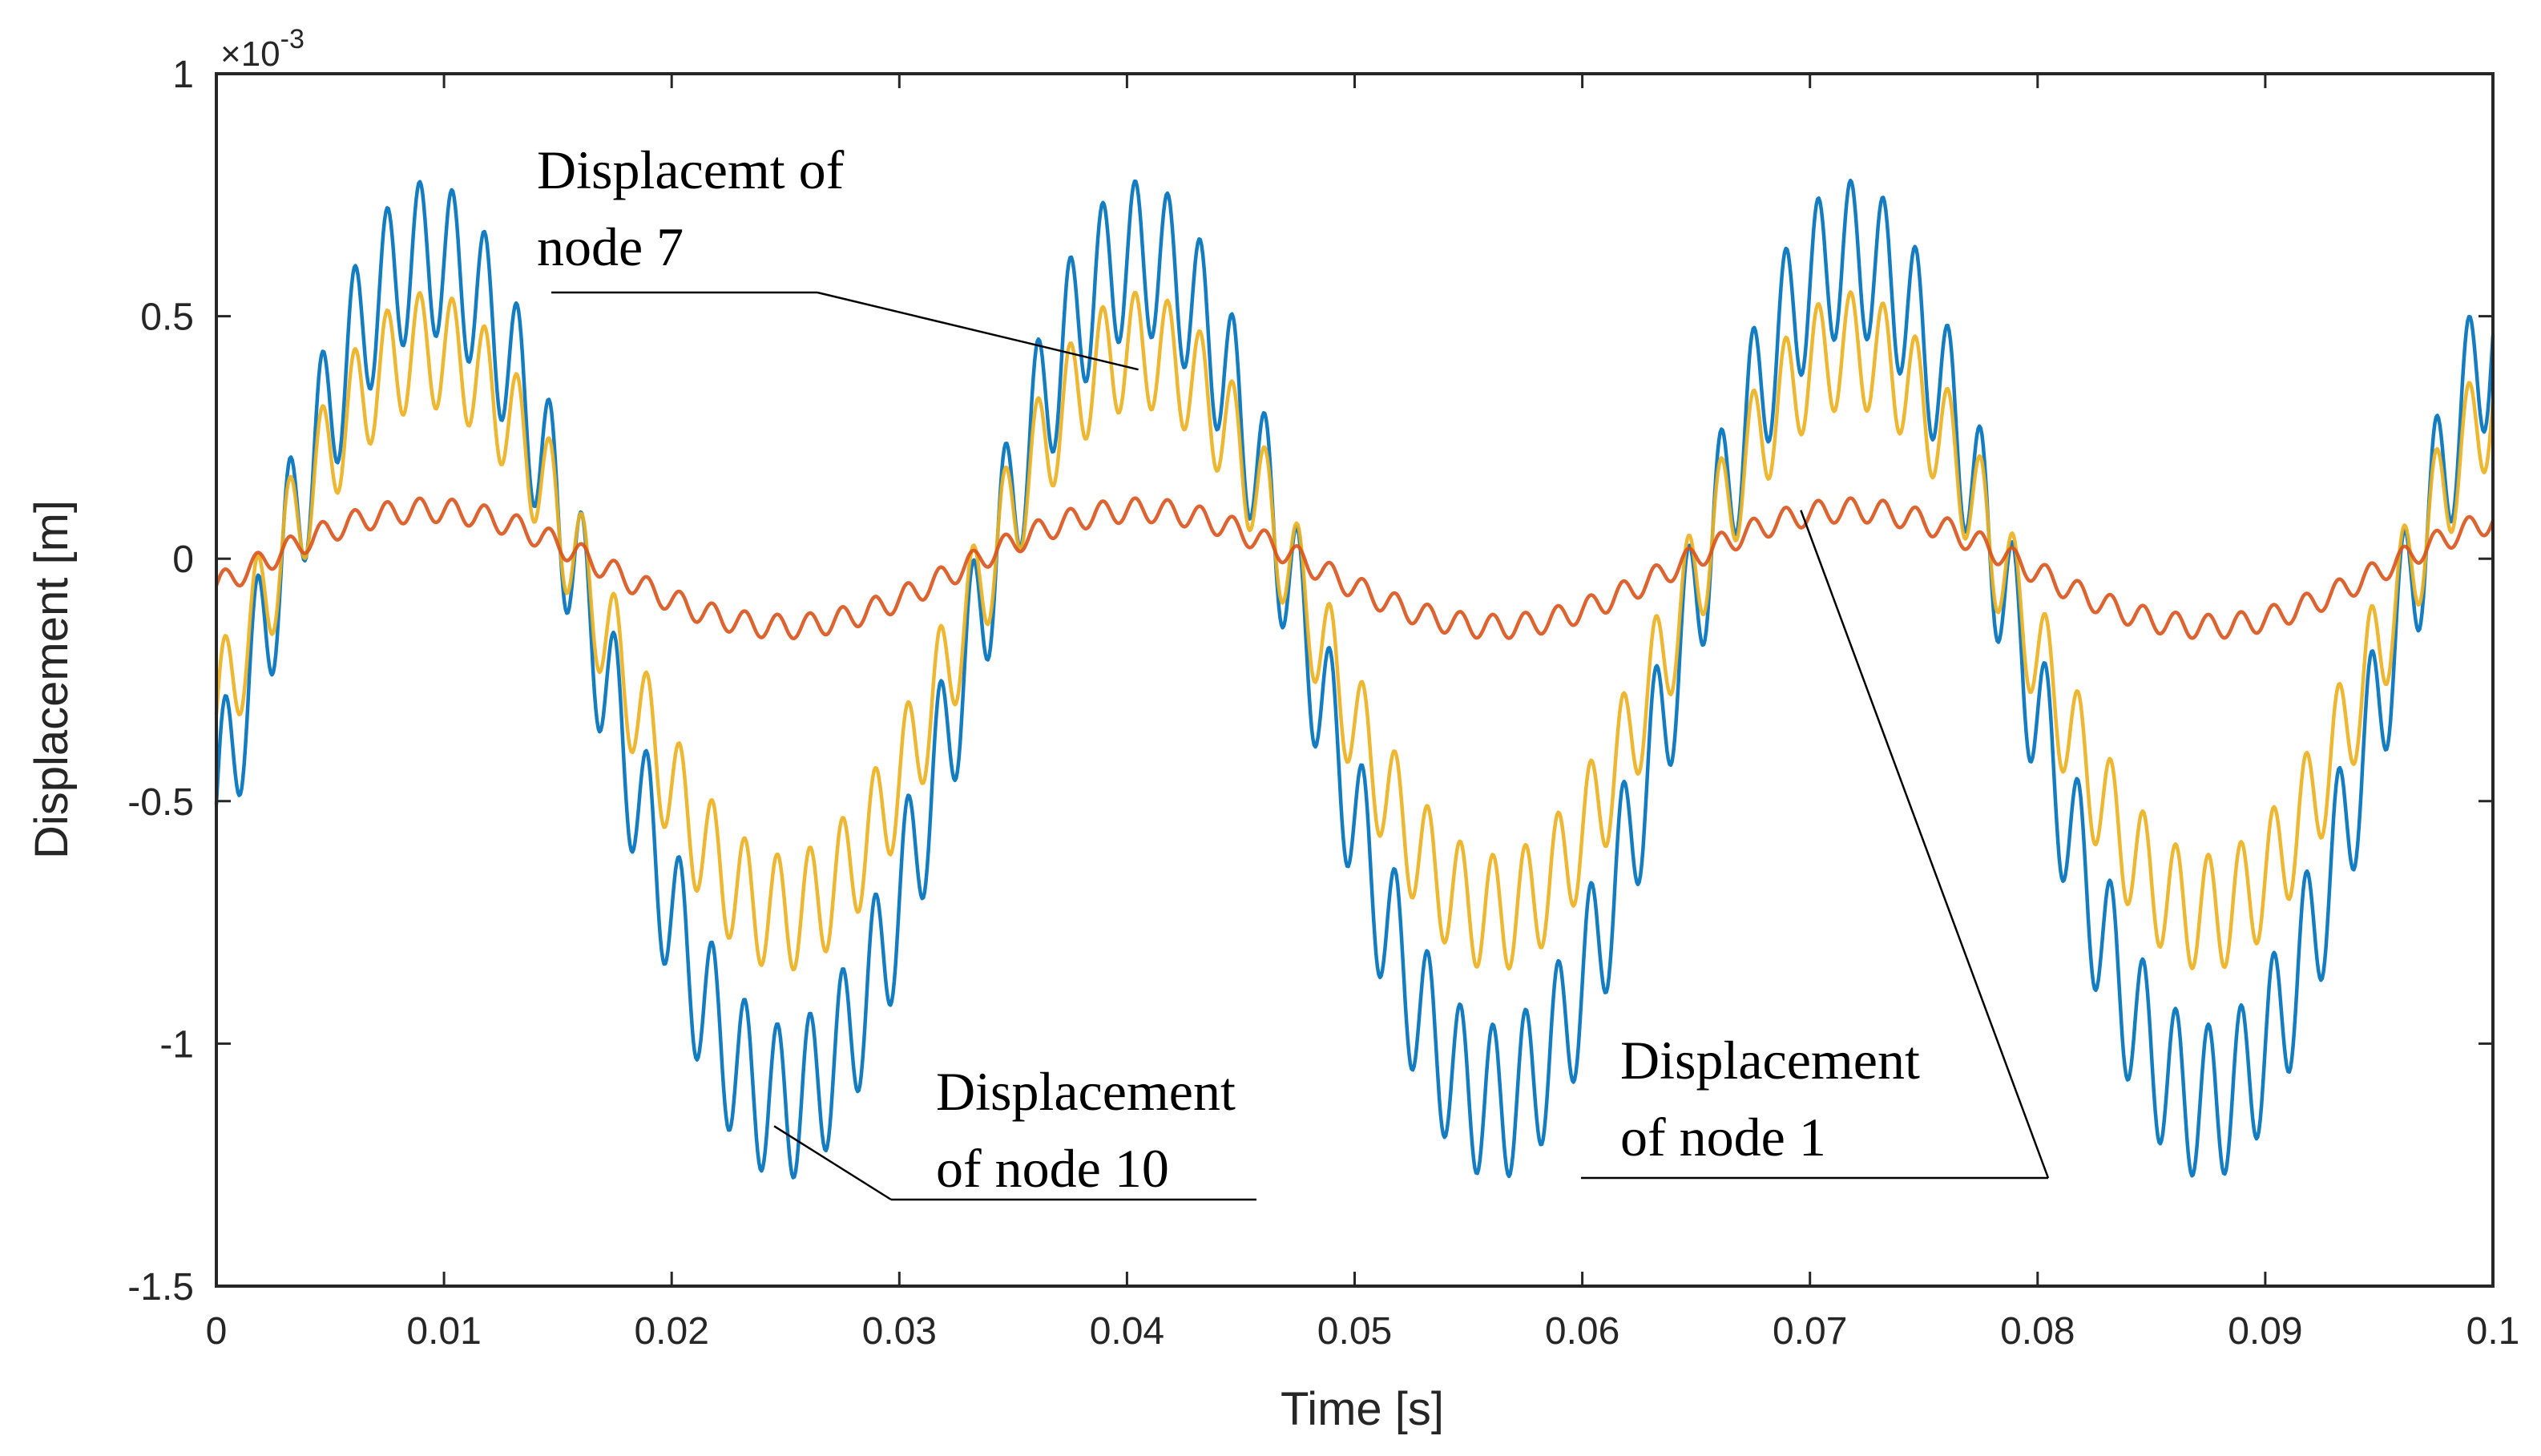  What do you see at coordinates (183, 75) in the screenshot?
I see `y-tick-label: 1` at bounding box center [183, 75].